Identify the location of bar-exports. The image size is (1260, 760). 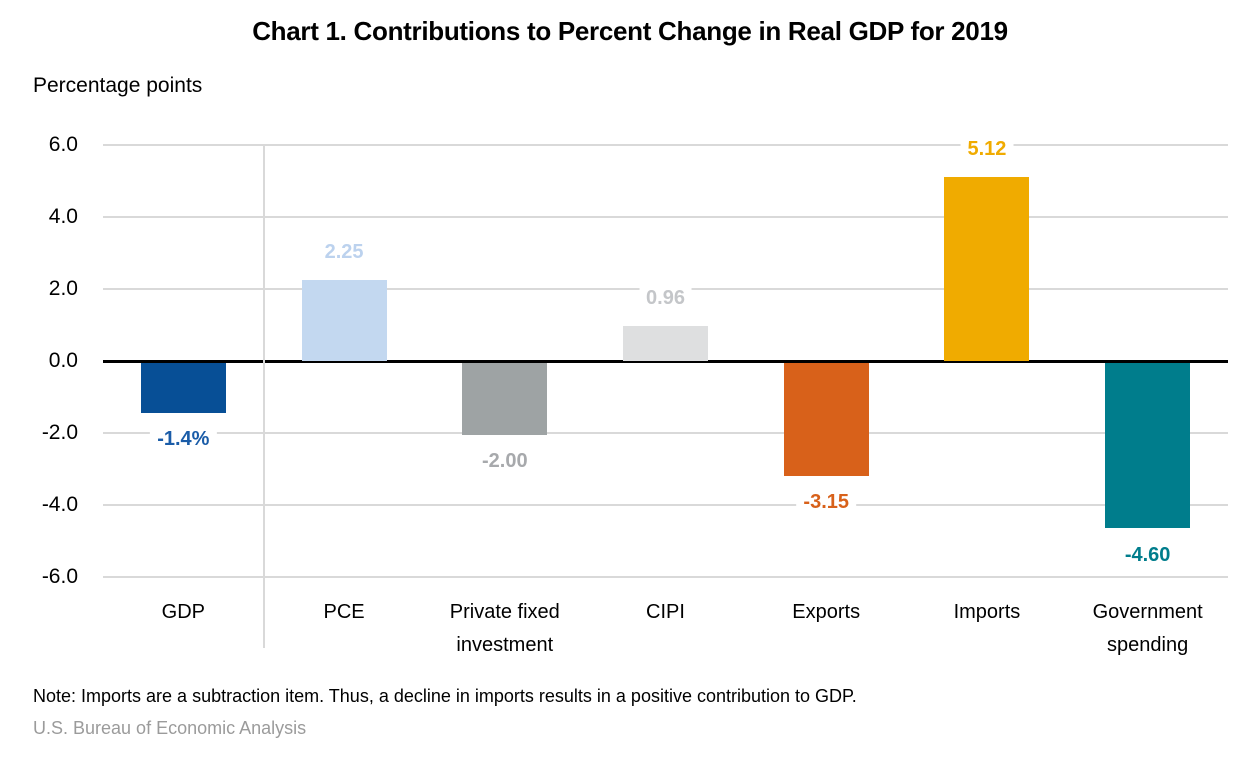
(826, 419).